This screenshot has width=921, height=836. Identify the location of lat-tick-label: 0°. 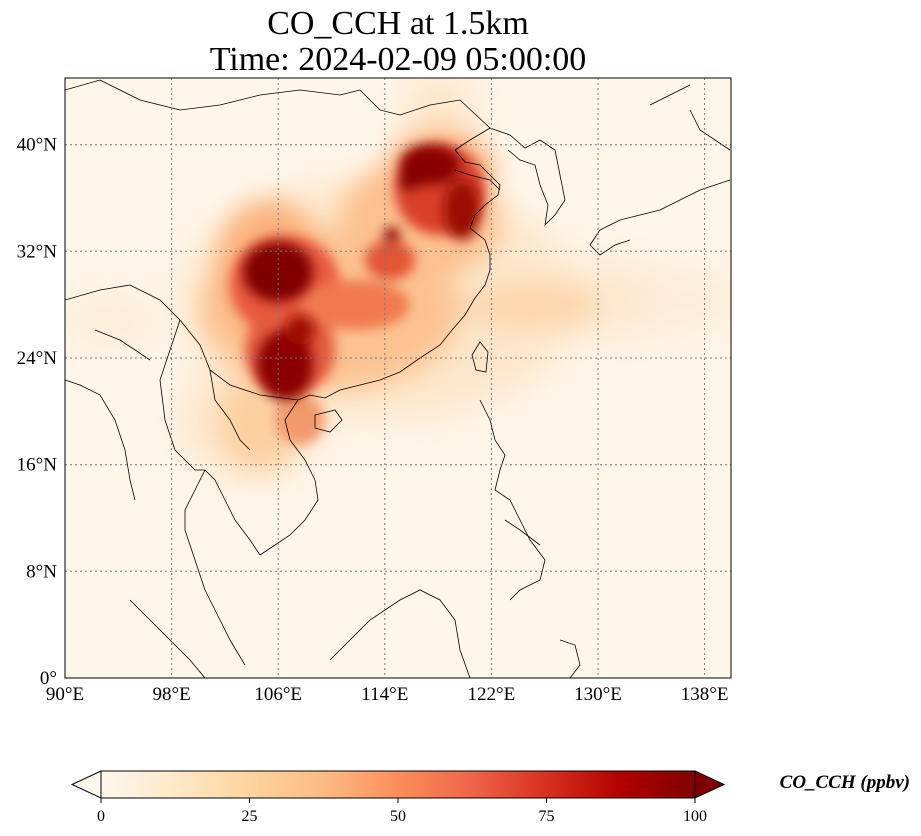
(48, 678).